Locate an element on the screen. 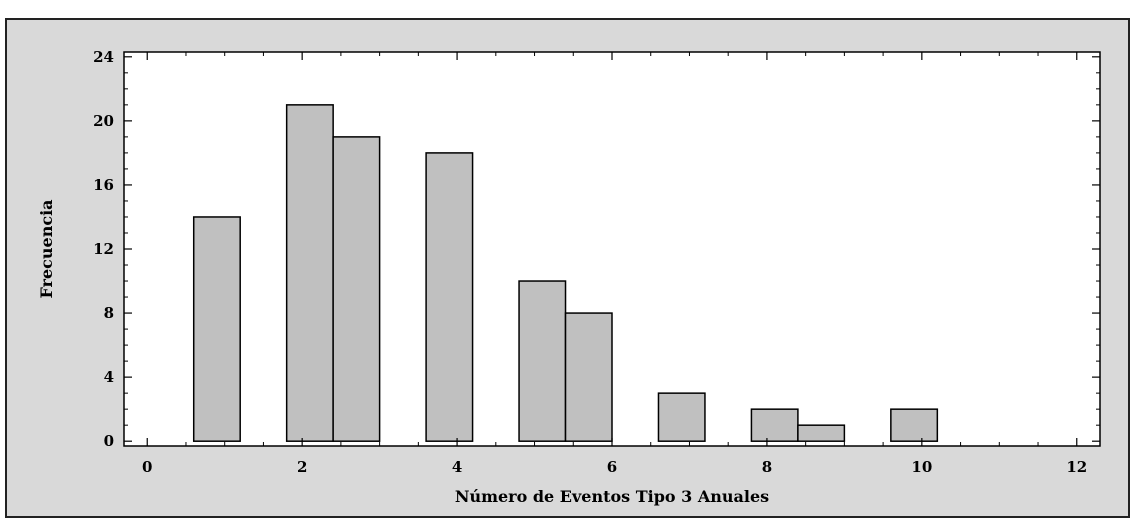 The height and width of the screenshot is (525, 1140). x-tick-label-6: 12 is located at coordinates (1076, 467).